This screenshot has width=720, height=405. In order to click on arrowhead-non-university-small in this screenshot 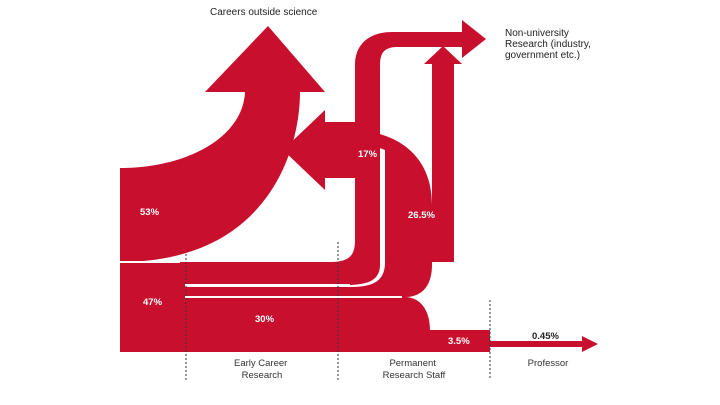, I will do `click(443, 55)`.